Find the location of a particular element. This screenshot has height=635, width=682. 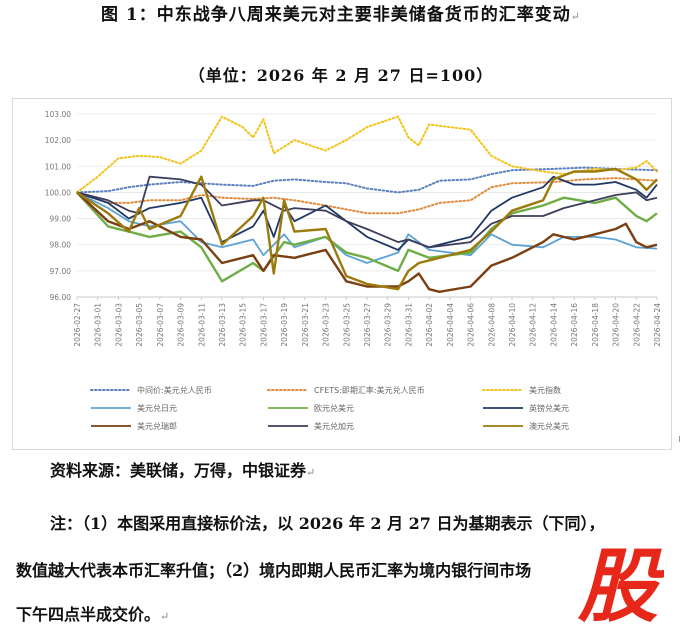

x-tick-label: 2026-03-11 is located at coordinates (201, 325).